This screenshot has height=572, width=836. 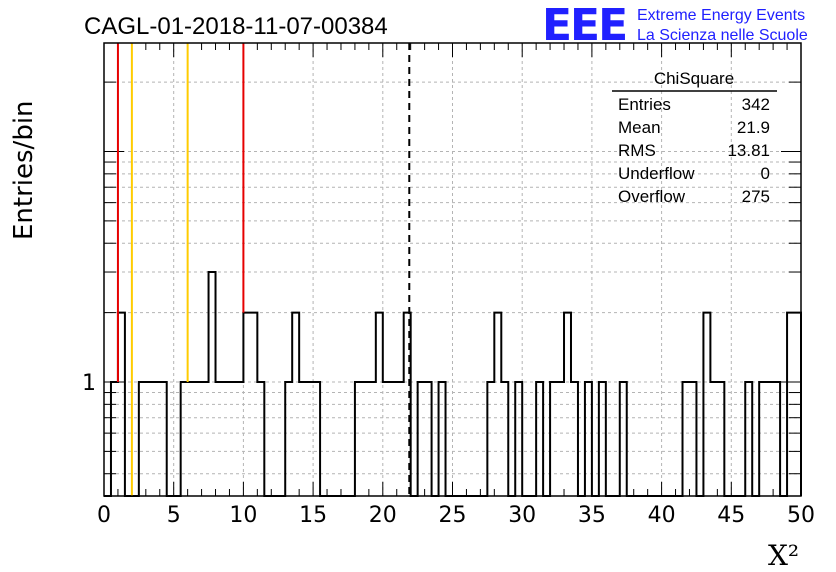 What do you see at coordinates (731, 515) in the screenshot?
I see `x-tick-label: 45` at bounding box center [731, 515].